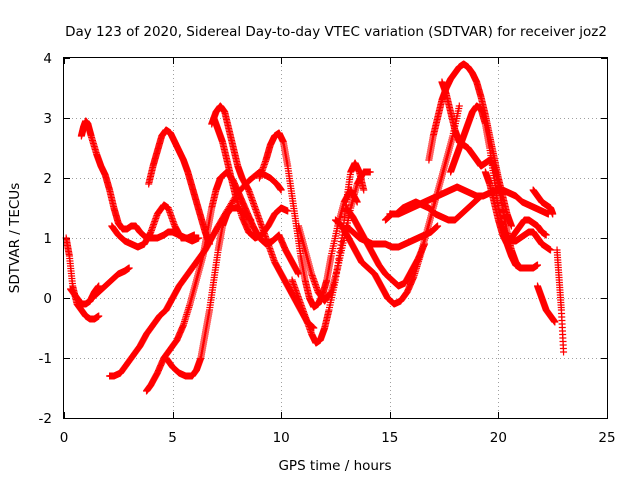  Describe the element at coordinates (64, 438) in the screenshot. I see `x-tick-label: 0` at that location.